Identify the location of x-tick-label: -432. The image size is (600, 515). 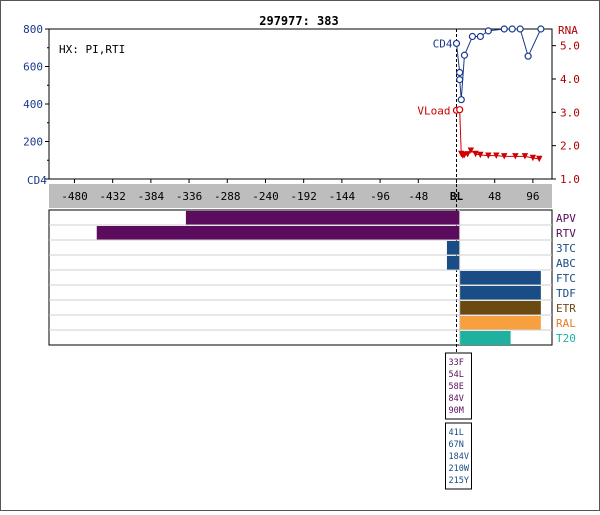
(112, 196).